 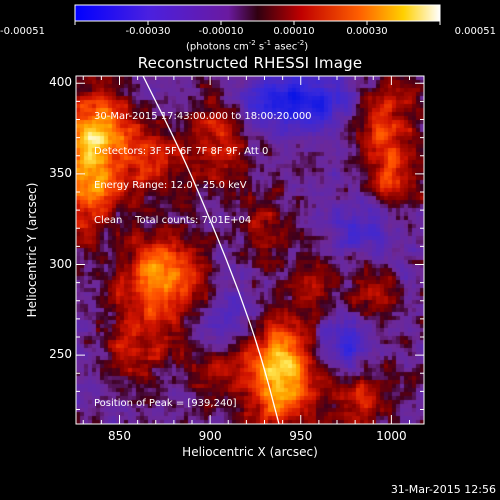 I want to click on colorbar-units: (photons cm-2 s-1 asec-2), so click(x=247, y=46).